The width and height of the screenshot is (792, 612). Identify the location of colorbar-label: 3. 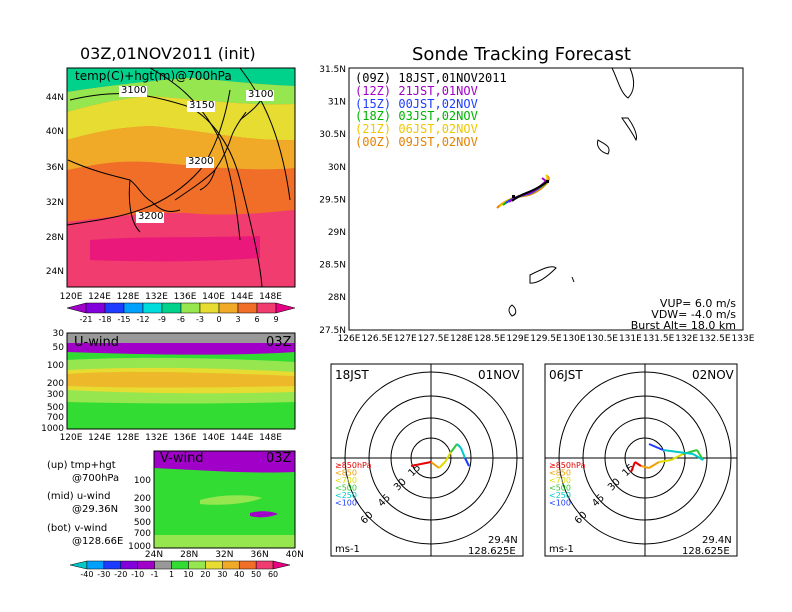
(237, 319).